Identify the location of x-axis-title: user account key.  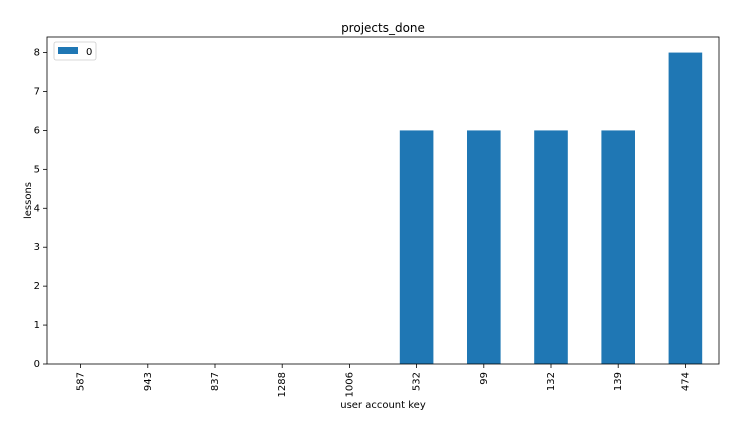
(383, 405).